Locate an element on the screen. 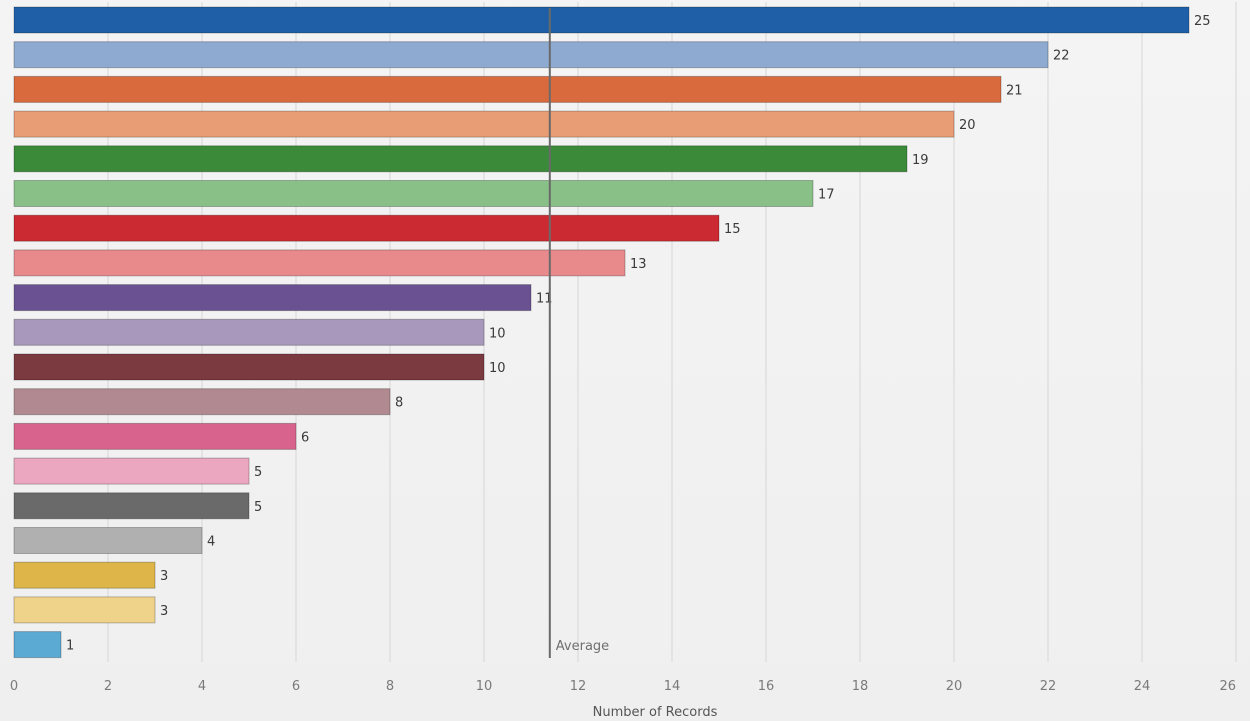  bar-value-label: 8 is located at coordinates (399, 403).